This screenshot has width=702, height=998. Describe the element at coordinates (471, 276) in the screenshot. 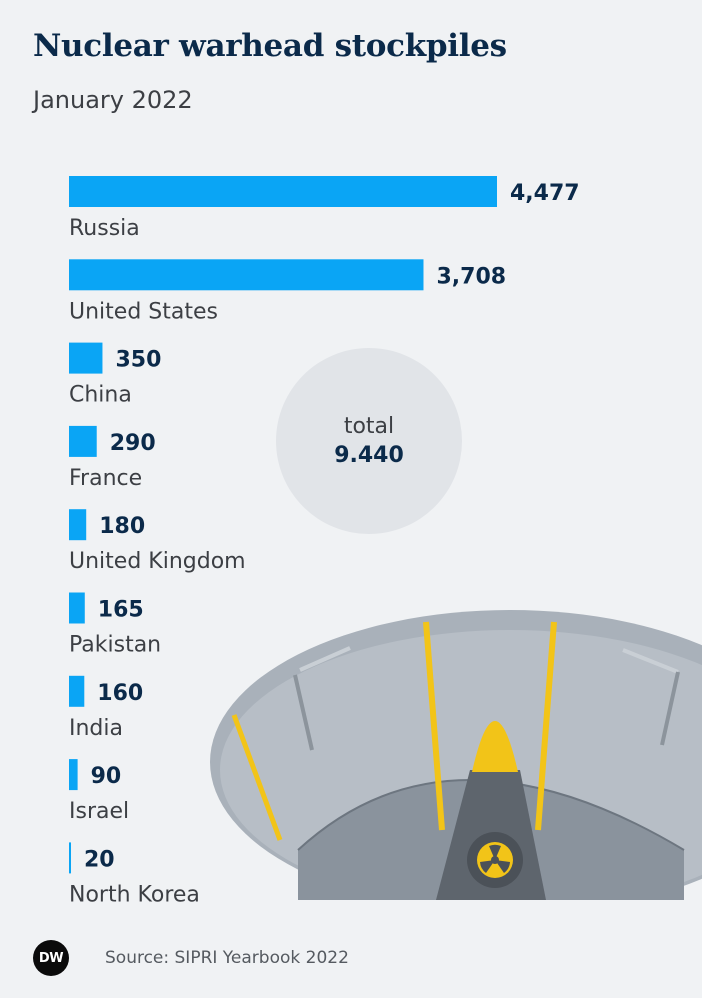

I see `data-label: 3,708` at that location.